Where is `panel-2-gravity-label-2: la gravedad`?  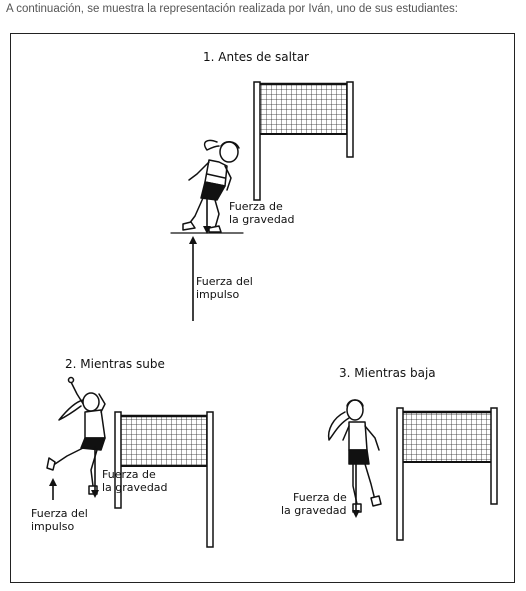 panel-2-gravity-label-2: la gravedad is located at coordinates (135, 487).